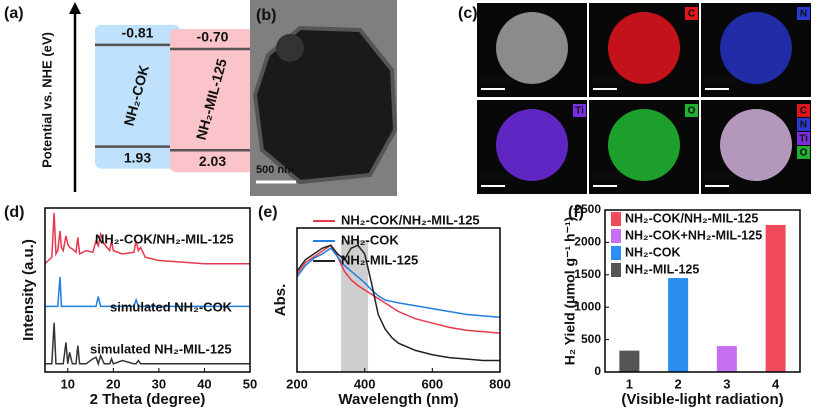  Describe the element at coordinates (702, 399) in the screenshot. I see `x-axis-label: (Visible-light radiation)` at that location.